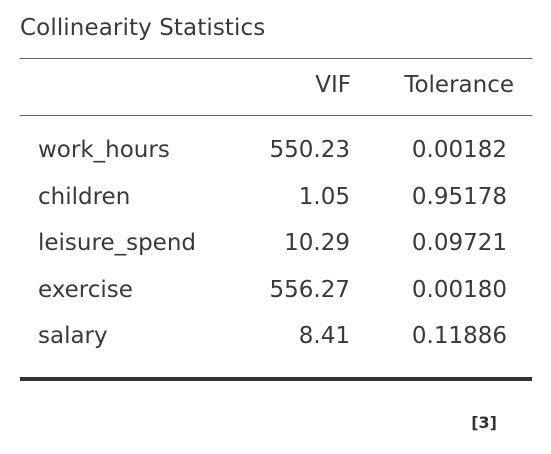  I want to click on row-variable-name: salary, so click(73, 336).